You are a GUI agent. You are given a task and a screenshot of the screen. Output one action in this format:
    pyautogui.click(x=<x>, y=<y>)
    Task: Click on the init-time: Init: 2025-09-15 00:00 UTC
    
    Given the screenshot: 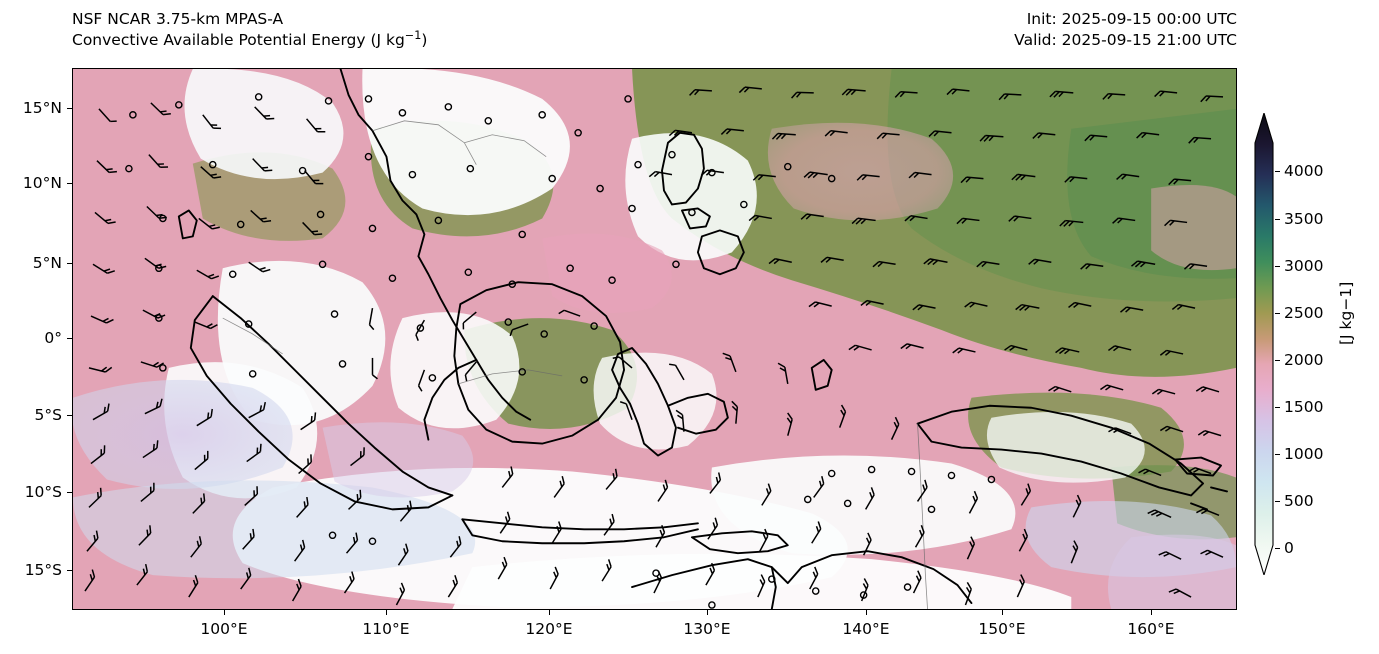 What is the action you would take?
    pyautogui.click(x=1131, y=19)
    